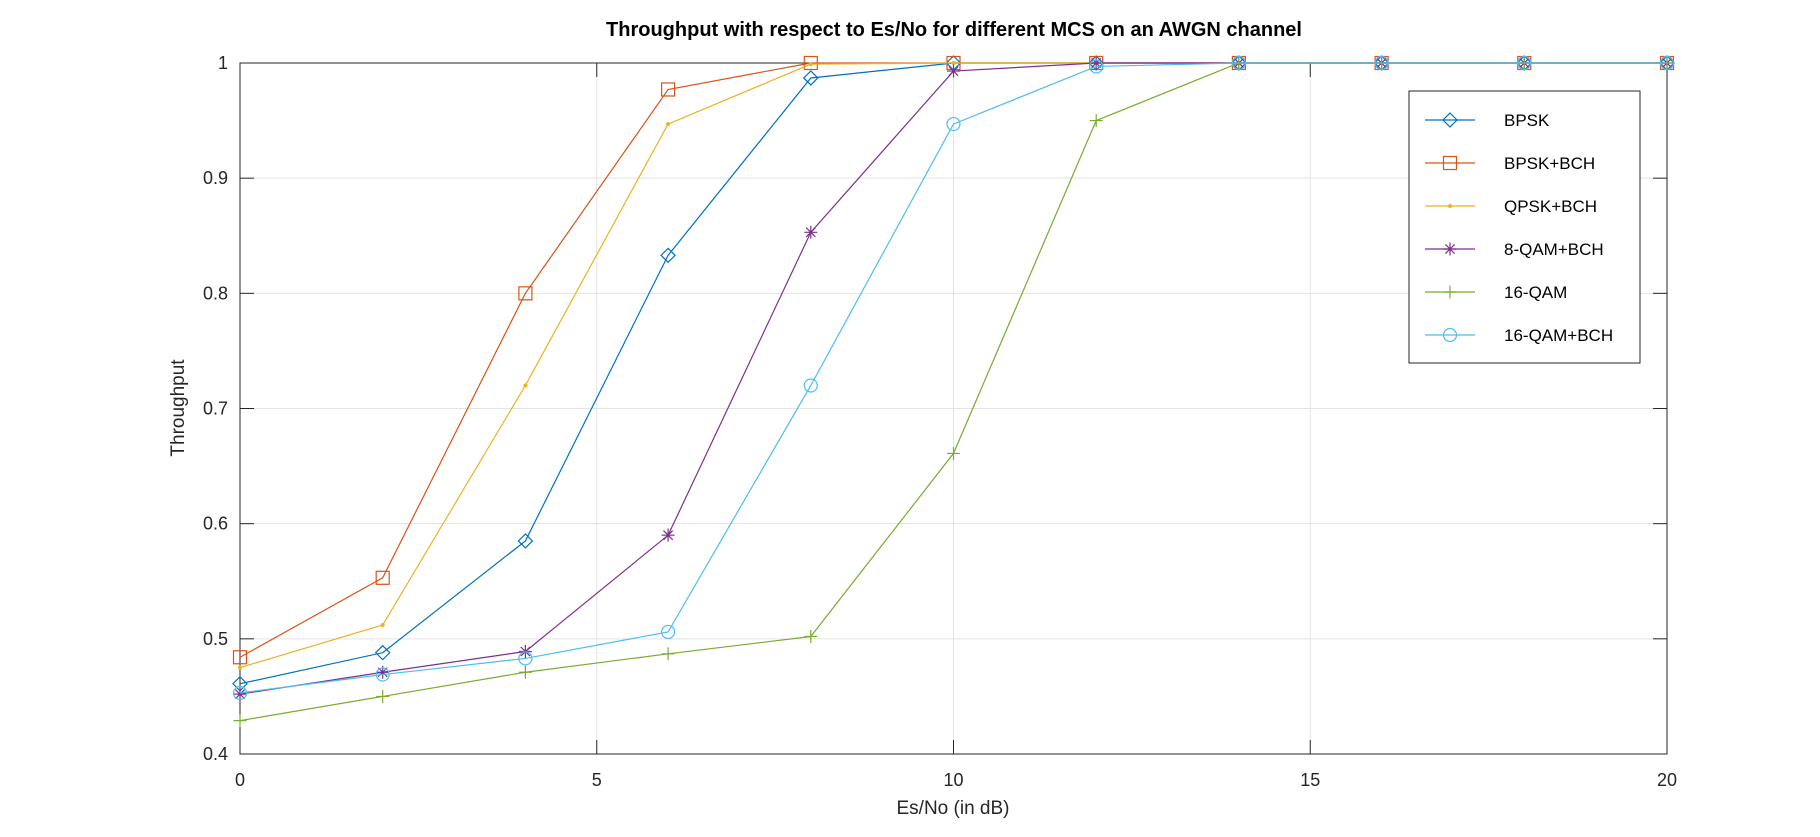  Describe the element at coordinates (953, 780) in the screenshot. I see `x-tick-label: 10` at that location.